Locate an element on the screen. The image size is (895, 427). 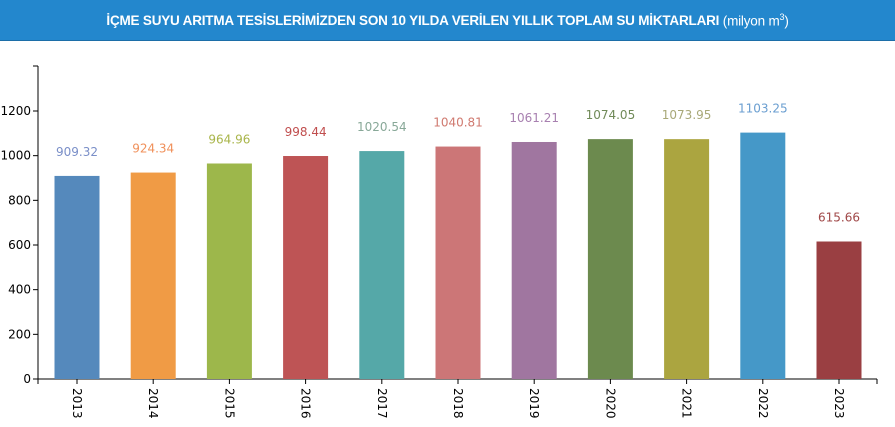
data-label-2015: 964.96 is located at coordinates (229, 139).